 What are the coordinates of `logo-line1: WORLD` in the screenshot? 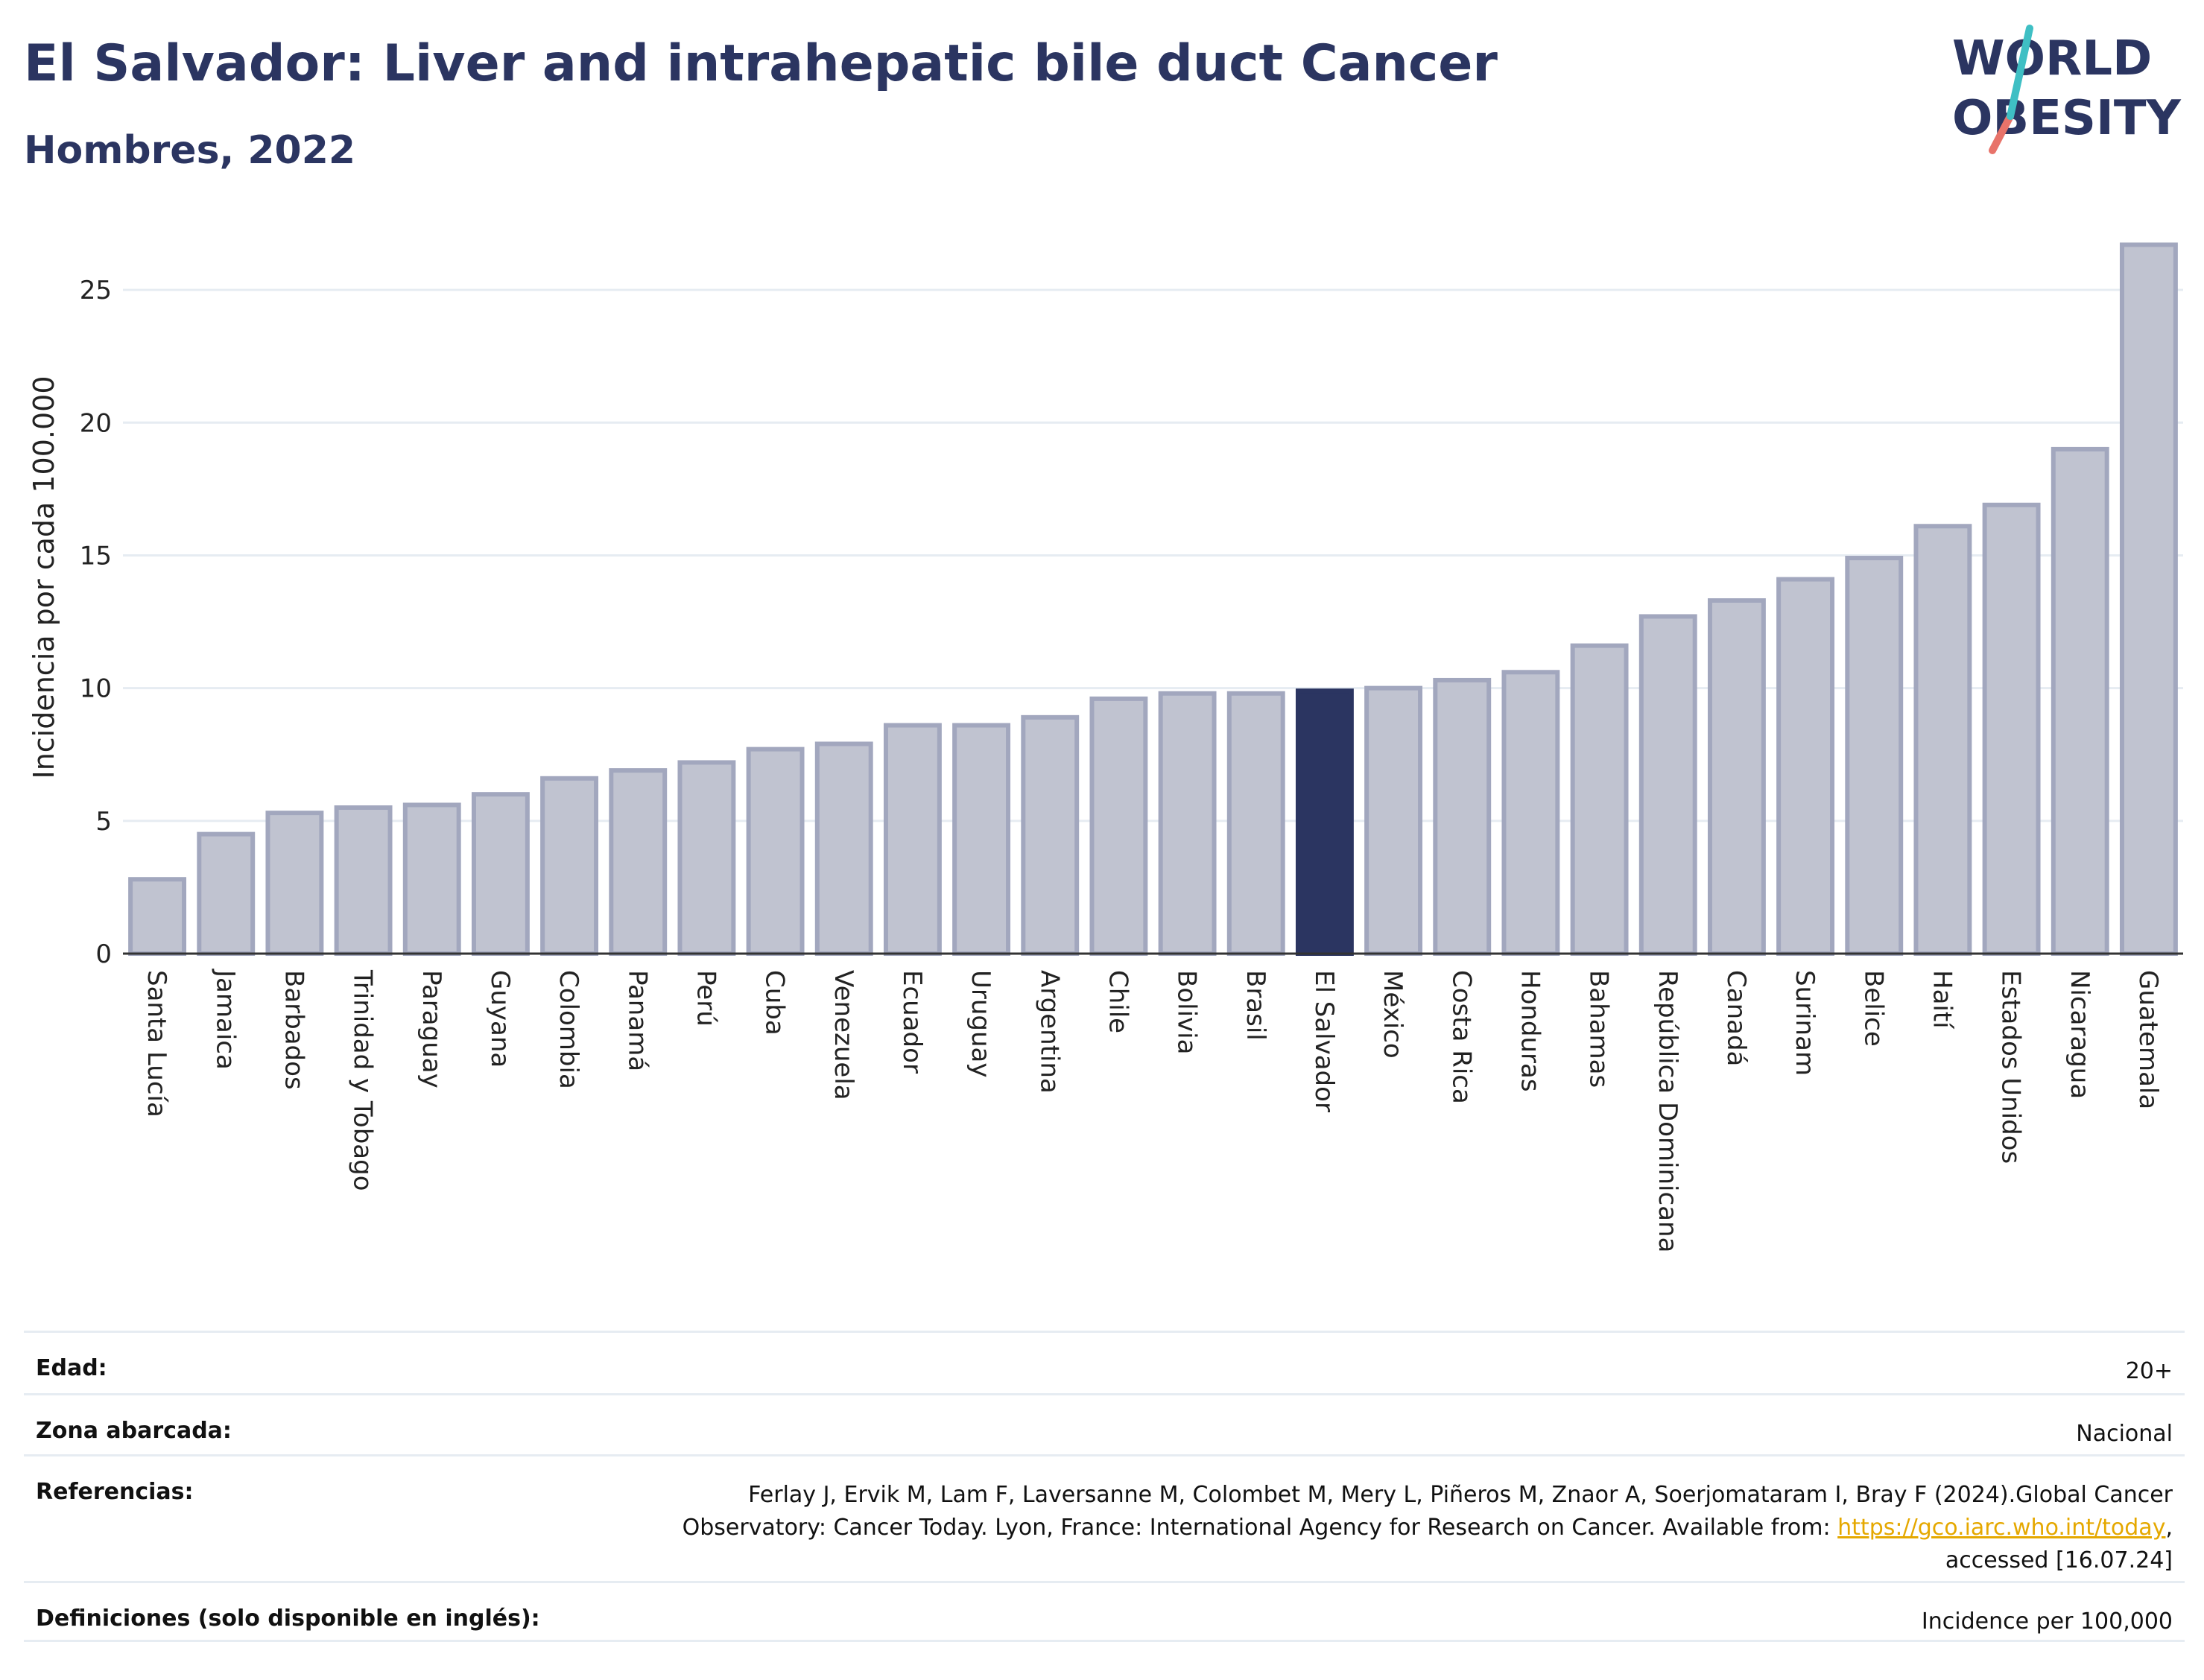 It's located at (2052, 58).